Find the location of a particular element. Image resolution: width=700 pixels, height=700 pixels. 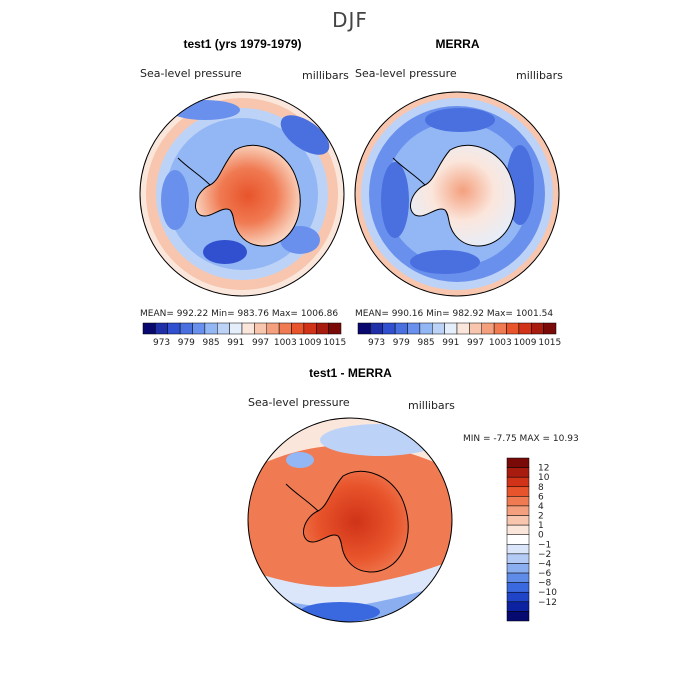

colorbar-tick-label: 8 is located at coordinates (541, 488).